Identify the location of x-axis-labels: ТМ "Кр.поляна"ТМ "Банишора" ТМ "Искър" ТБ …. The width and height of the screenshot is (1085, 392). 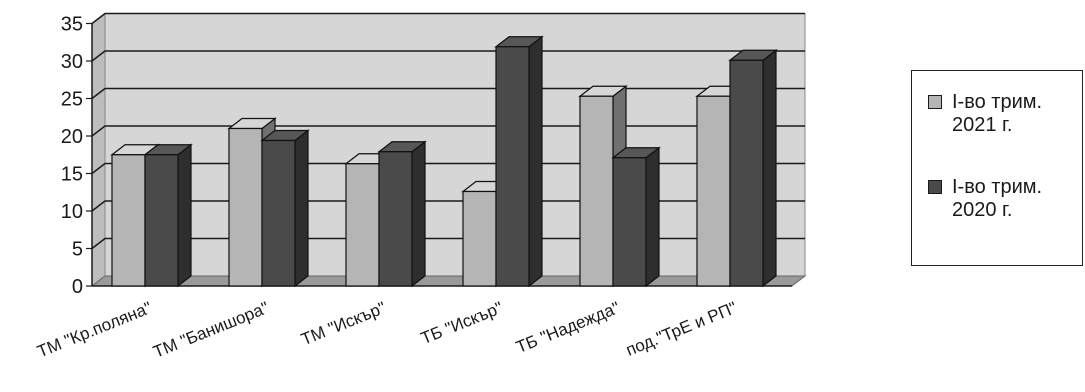
(387, 330).